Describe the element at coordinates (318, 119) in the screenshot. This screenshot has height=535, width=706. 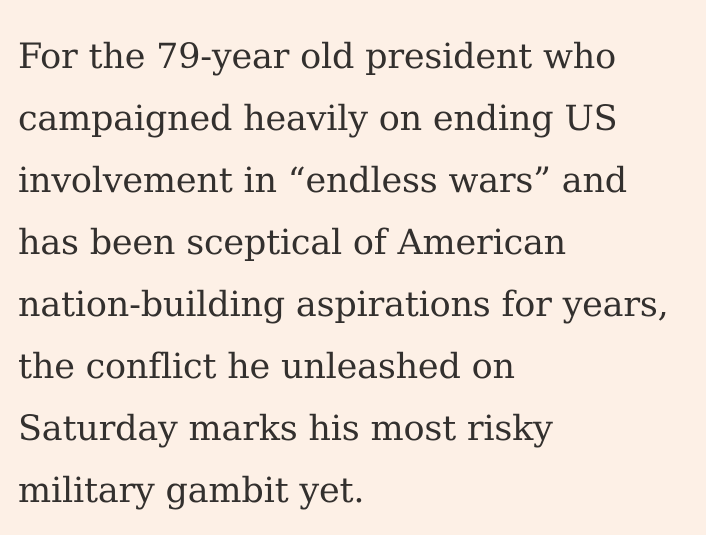
I see `paragraph-line: campaigned heavily on ending US` at that location.